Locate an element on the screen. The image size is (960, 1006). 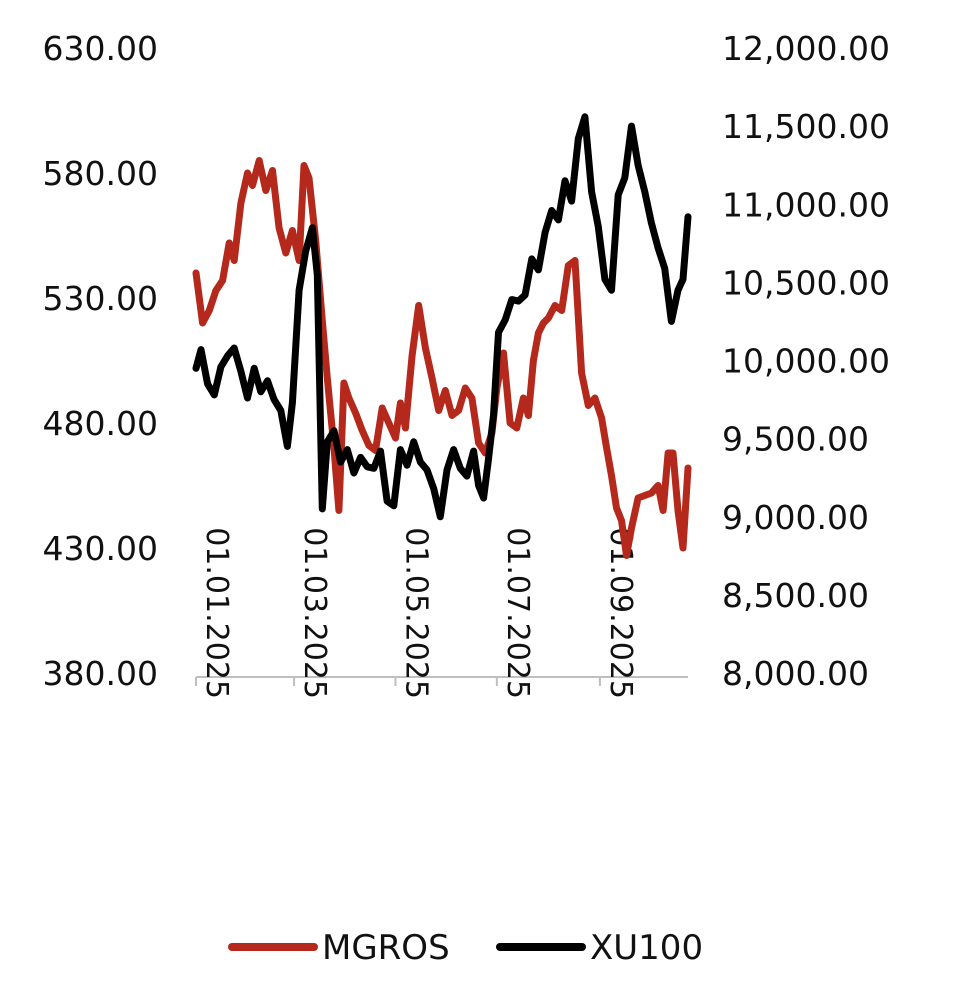
x-tick-label: 01.03.2025 is located at coordinates (314, 613).